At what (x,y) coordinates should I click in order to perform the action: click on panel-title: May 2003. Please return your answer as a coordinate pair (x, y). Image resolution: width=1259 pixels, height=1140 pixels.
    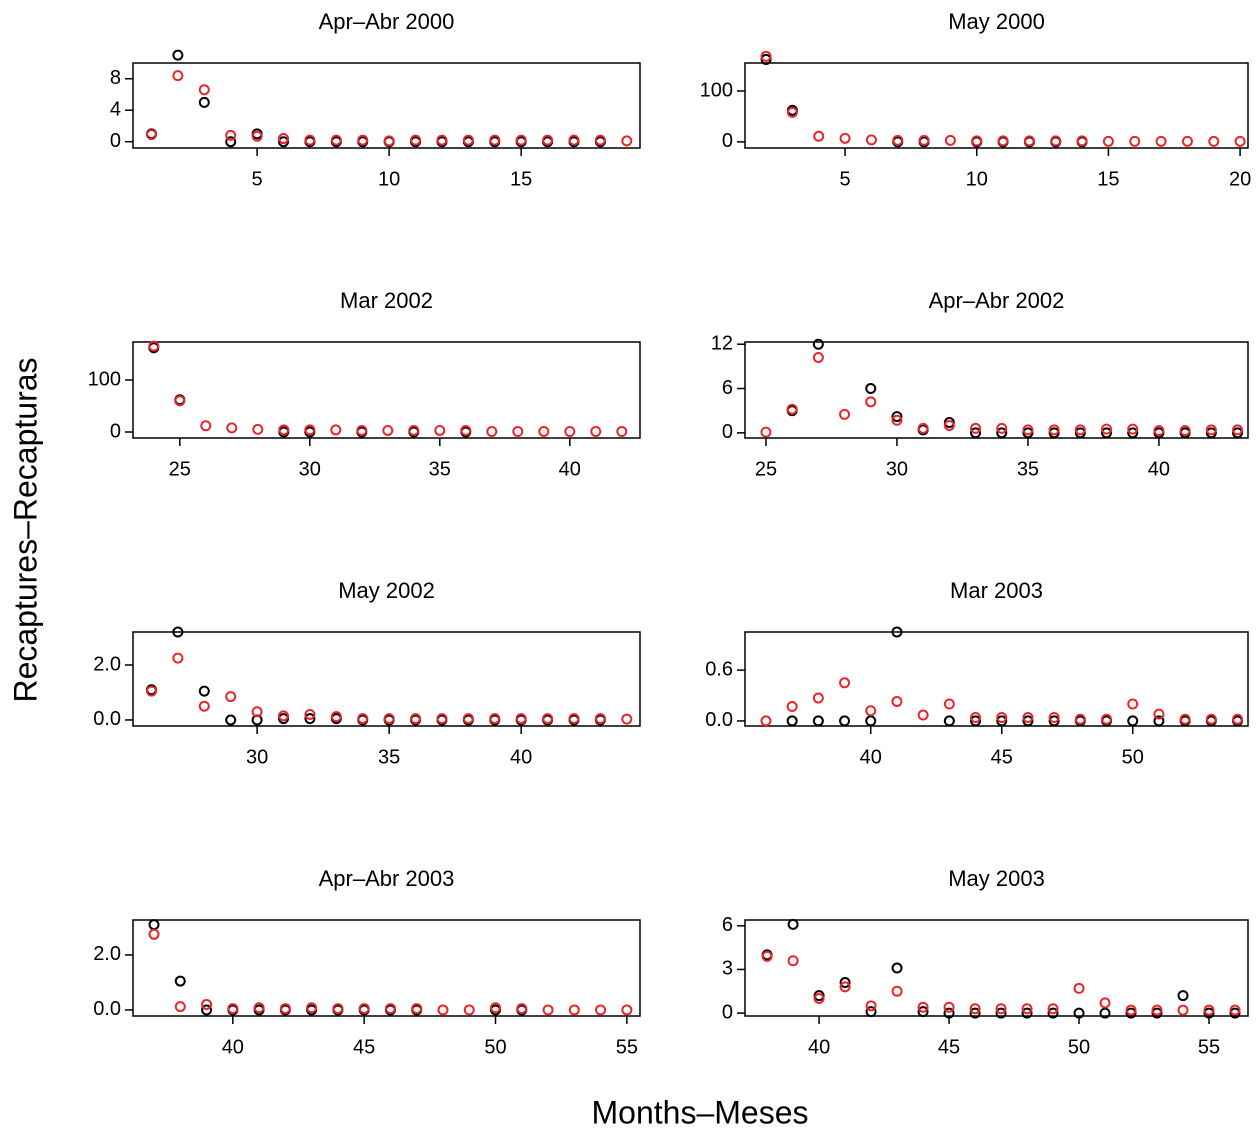
    Looking at the image, I should click on (996, 878).